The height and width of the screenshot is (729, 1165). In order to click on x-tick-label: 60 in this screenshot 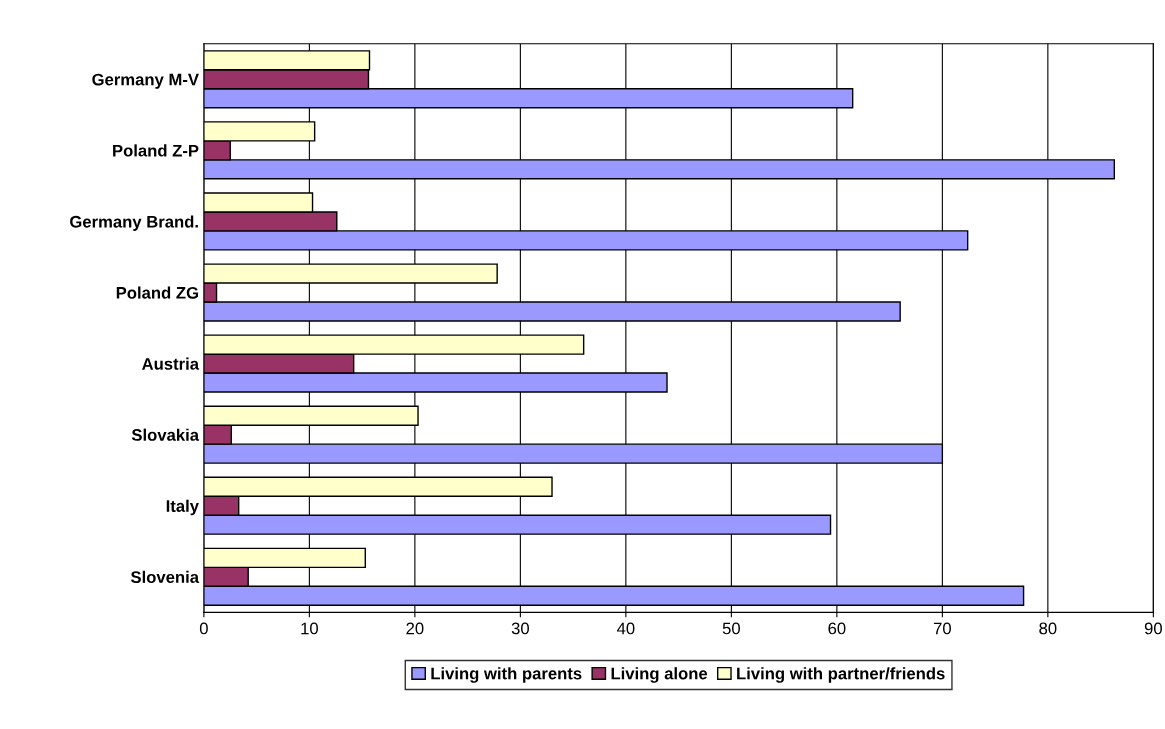, I will do `click(837, 628)`.